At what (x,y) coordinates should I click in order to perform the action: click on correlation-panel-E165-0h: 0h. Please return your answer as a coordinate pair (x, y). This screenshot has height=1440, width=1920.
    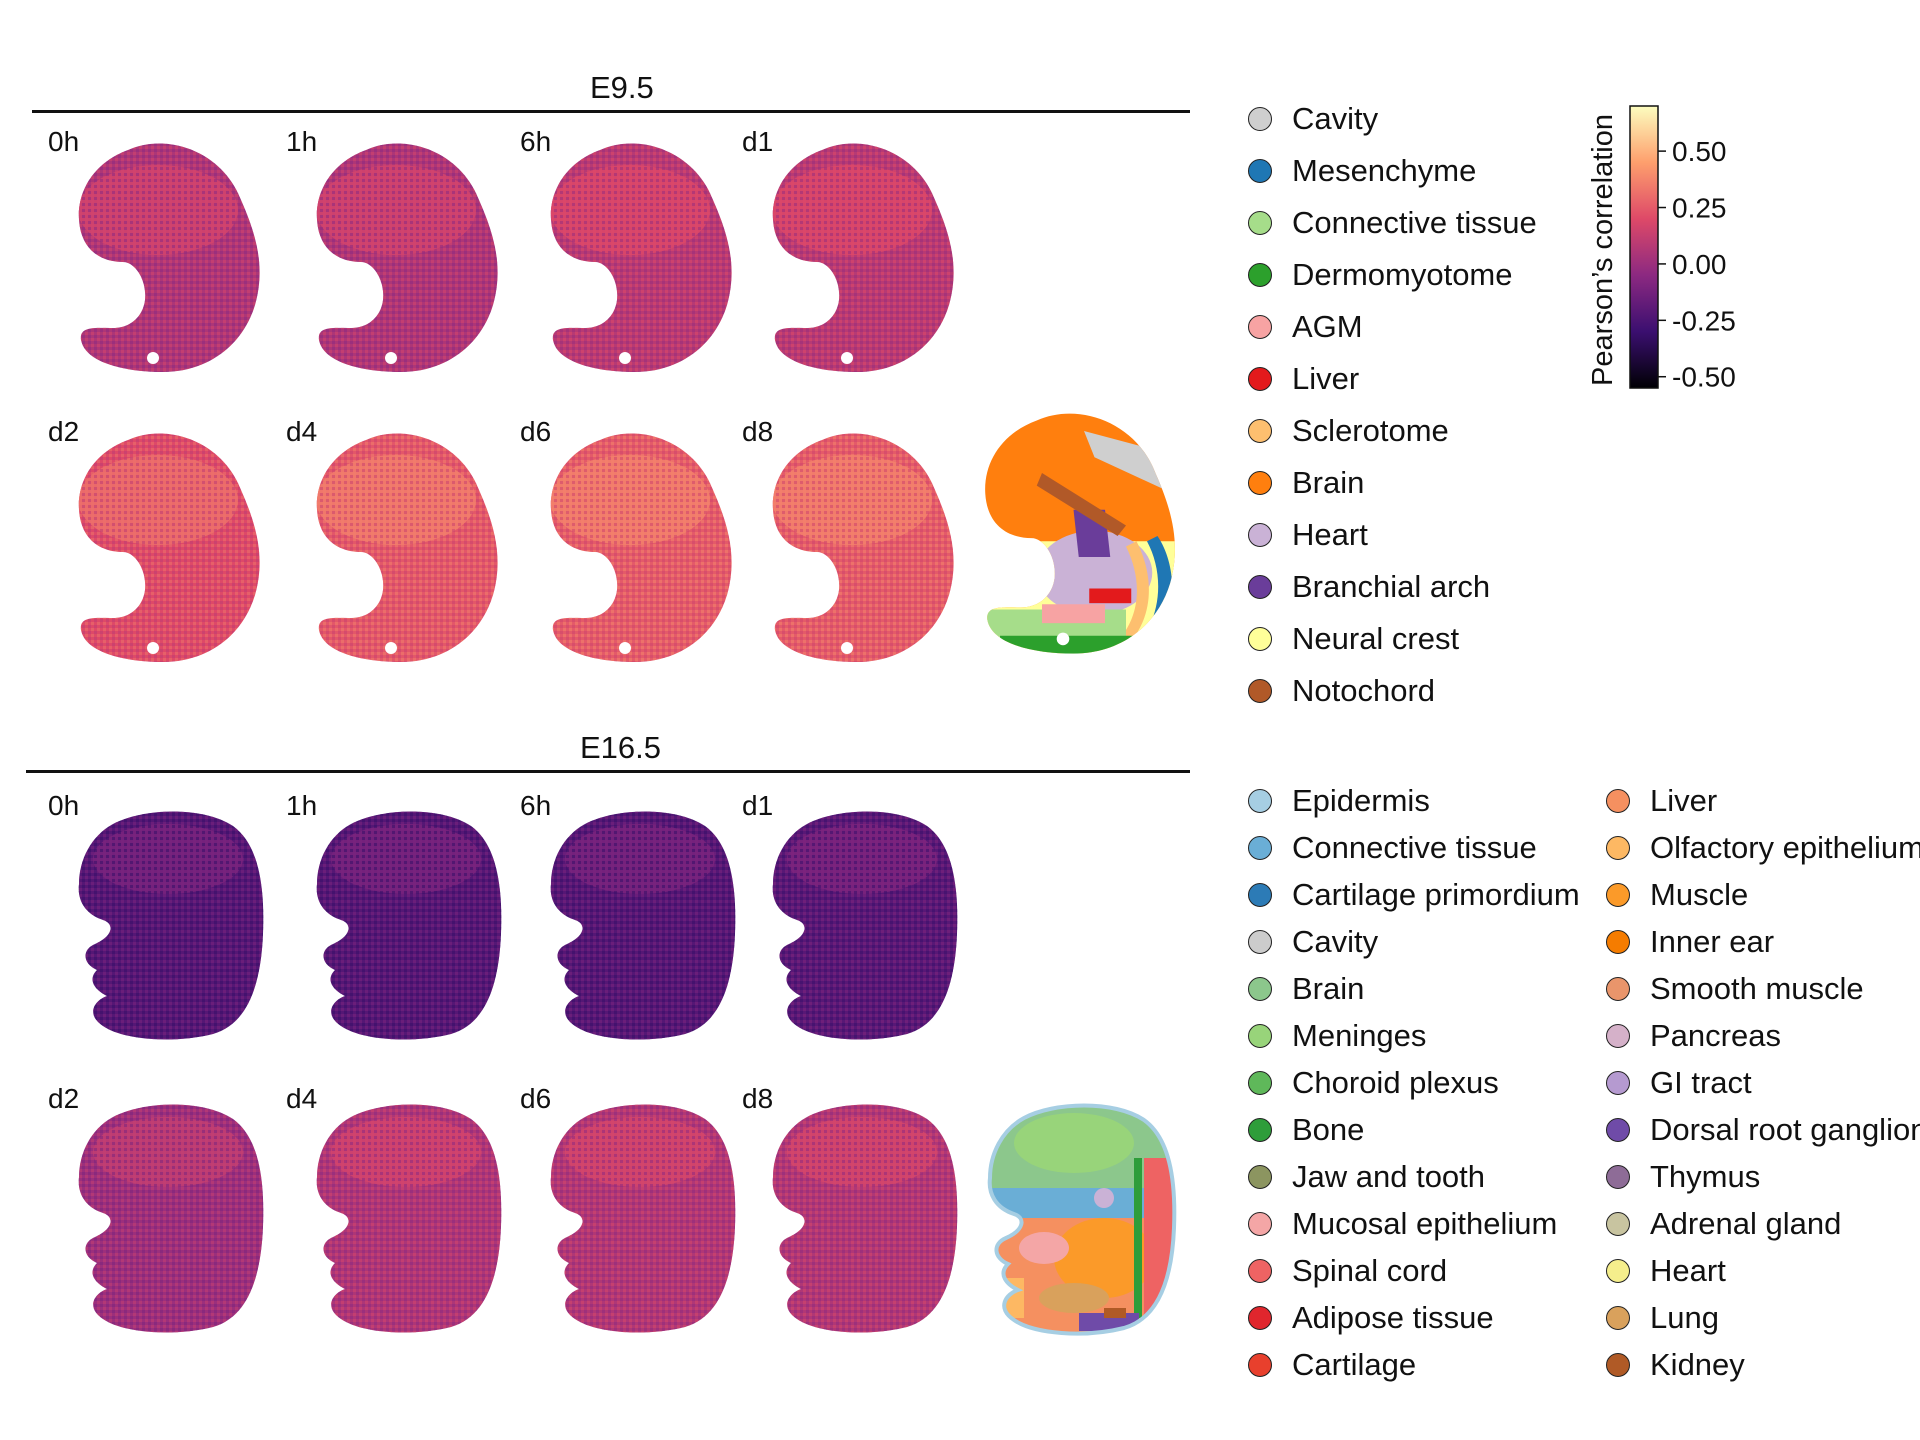
    Looking at the image, I should click on (163, 922).